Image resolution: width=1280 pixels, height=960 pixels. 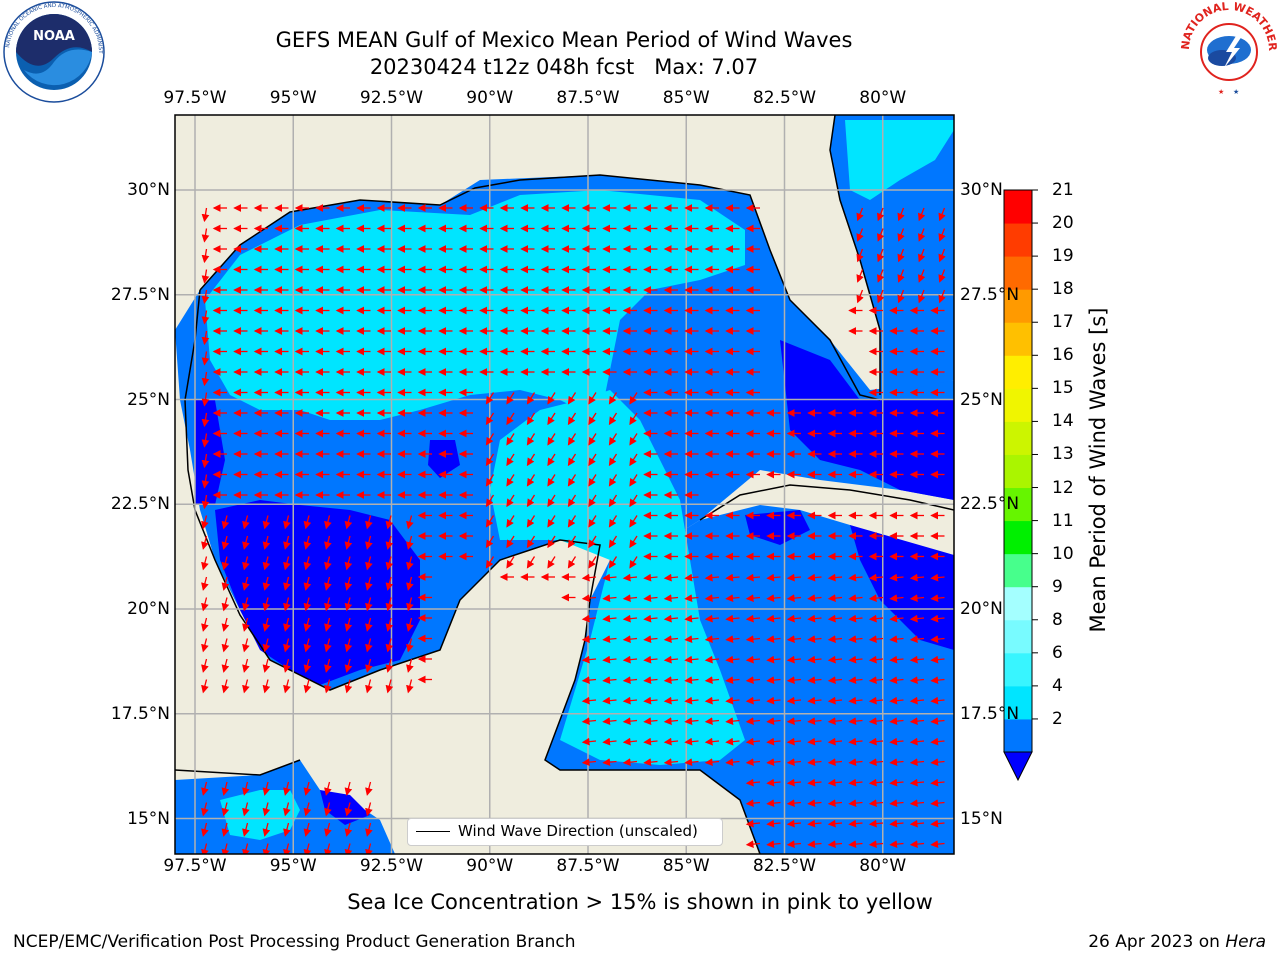 I want to click on y-tick-label-left: 20°N, so click(x=148, y=609).